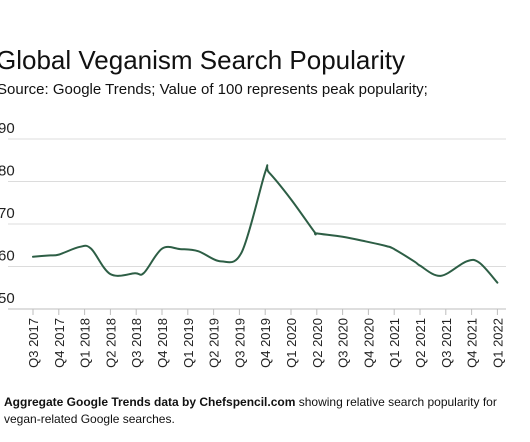 This screenshot has height=442, width=530. What do you see at coordinates (136, 343) in the screenshot?
I see `x-tick-label: Q3 2018` at bounding box center [136, 343].